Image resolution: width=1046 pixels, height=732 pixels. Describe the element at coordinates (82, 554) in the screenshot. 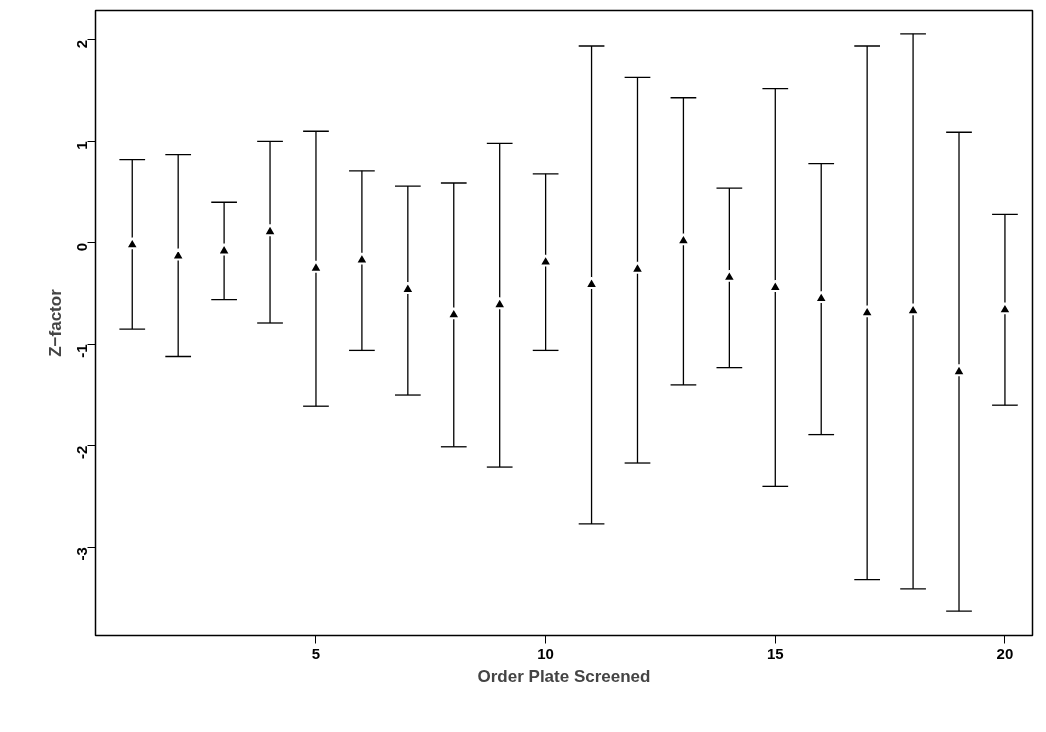

I see `y-tick-label: -3` at that location.